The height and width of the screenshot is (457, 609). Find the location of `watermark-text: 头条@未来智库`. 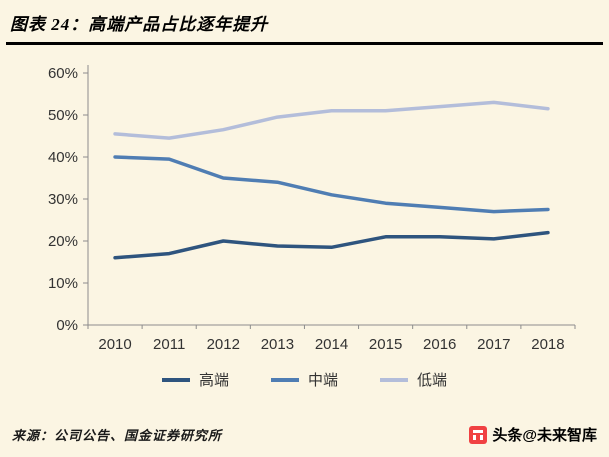

watermark-text: 头条@未来智库 is located at coordinates (544, 435).